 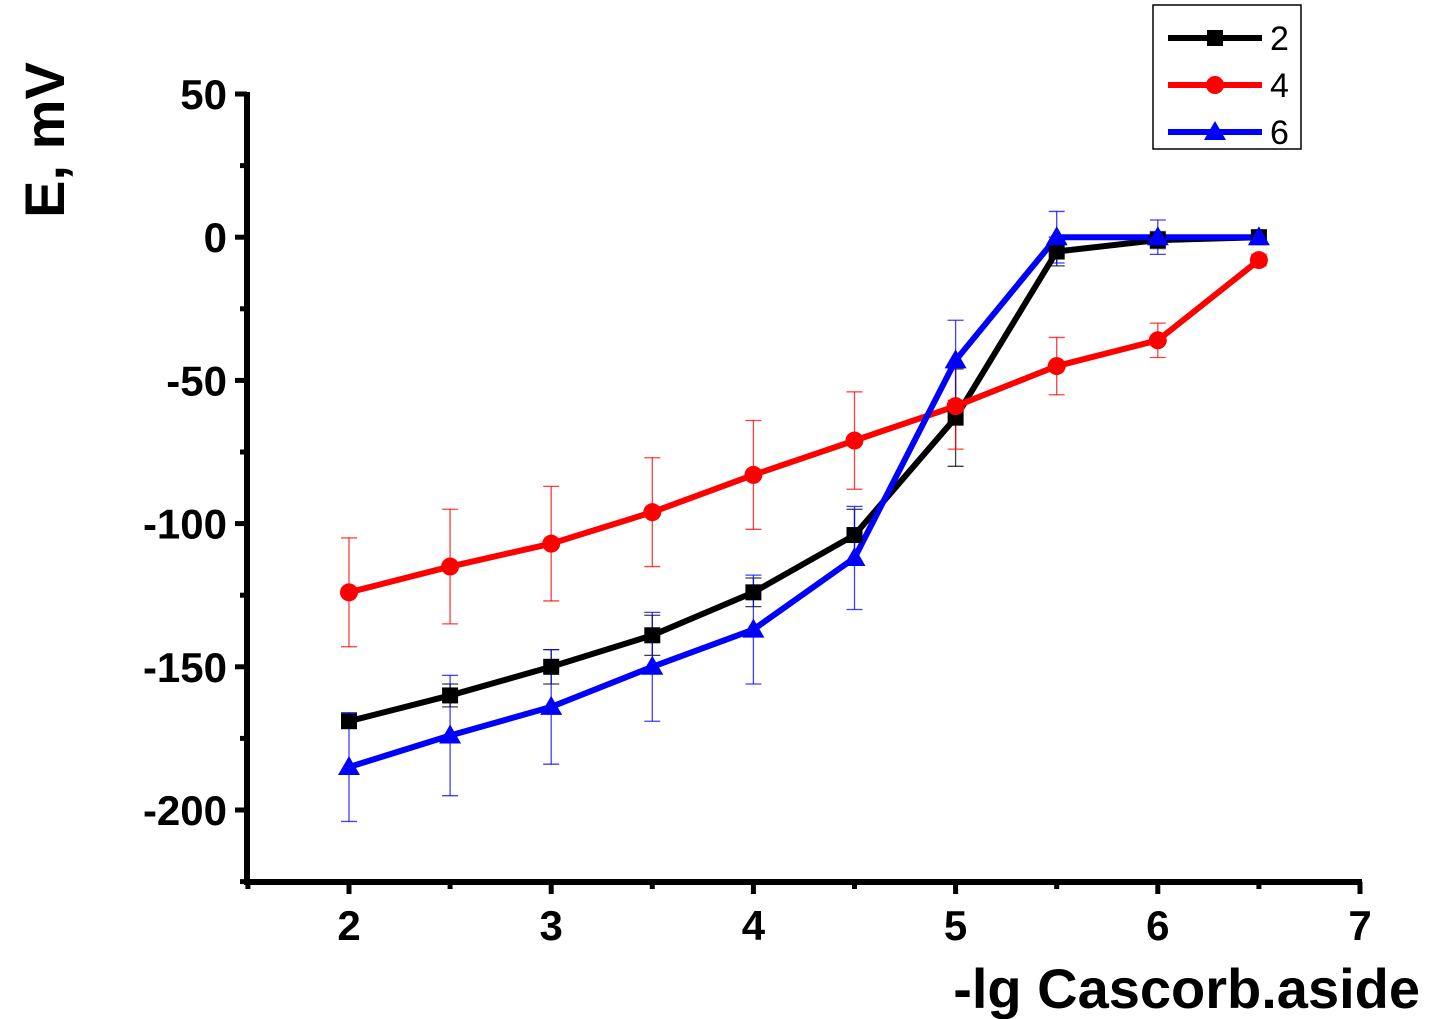 I want to click on y-tick-label: -150, so click(x=185, y=667).